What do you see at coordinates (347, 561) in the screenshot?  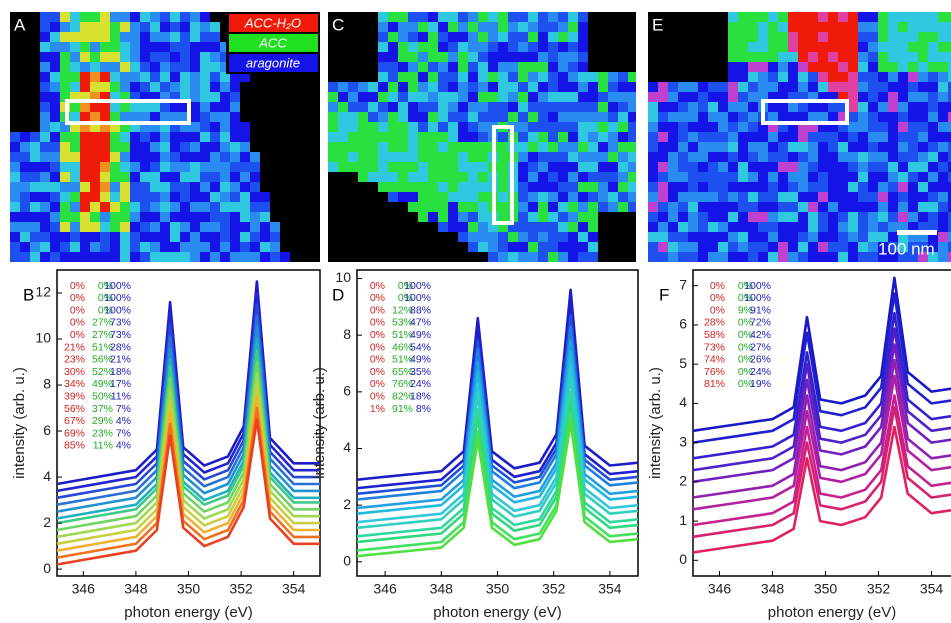 I see `y-tick-label: 0` at bounding box center [347, 561].